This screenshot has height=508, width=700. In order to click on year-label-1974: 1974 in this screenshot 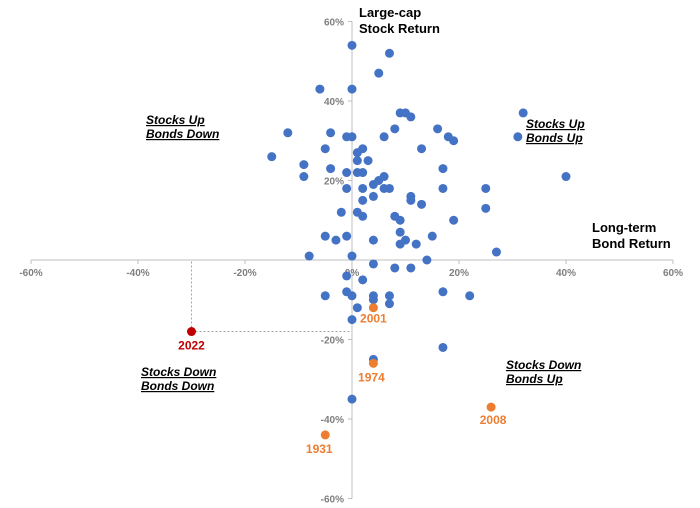, I will do `click(371, 377)`.